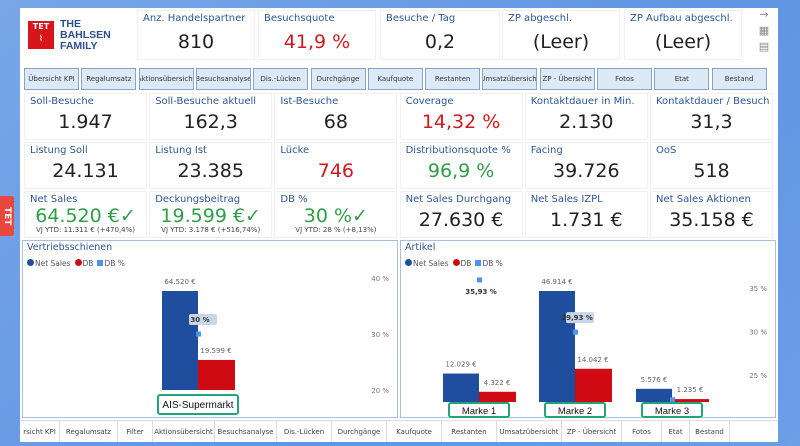 This screenshot has height=446, width=800. What do you see at coordinates (497, 383) in the screenshot?
I see `bar-label-db: 4.322 €` at bounding box center [497, 383].